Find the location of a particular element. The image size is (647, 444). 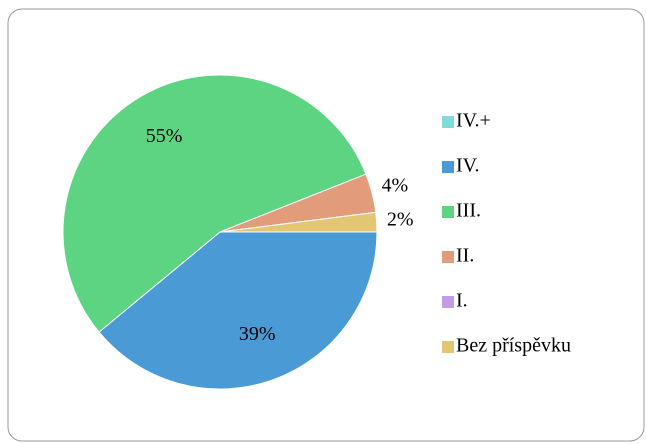

data-label: 4% is located at coordinates (395, 186).